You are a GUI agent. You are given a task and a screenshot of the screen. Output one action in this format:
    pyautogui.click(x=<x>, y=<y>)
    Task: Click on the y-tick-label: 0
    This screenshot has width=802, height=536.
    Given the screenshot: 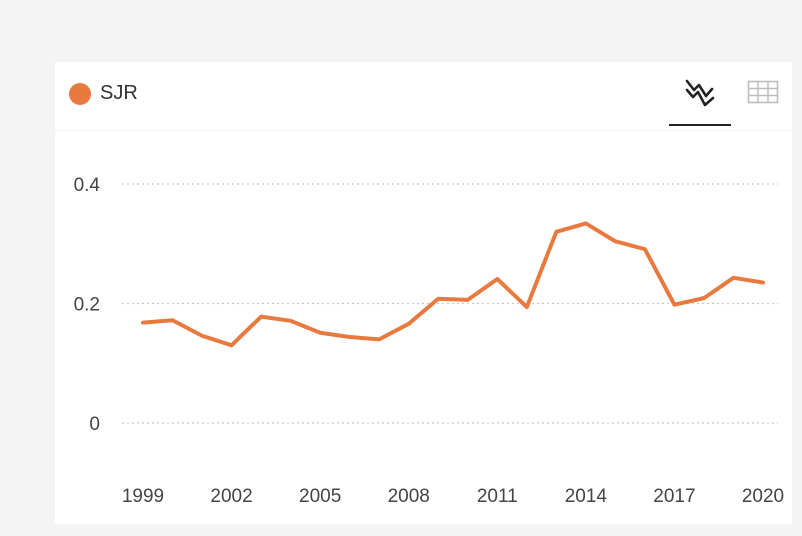 What is the action you would take?
    pyautogui.click(x=94, y=424)
    